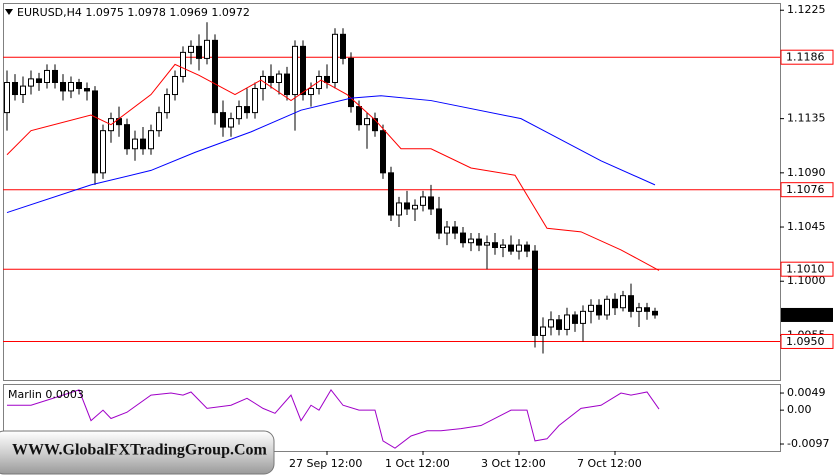  Describe the element at coordinates (333, 419) in the screenshot. I see `oscillator-line` at that location.